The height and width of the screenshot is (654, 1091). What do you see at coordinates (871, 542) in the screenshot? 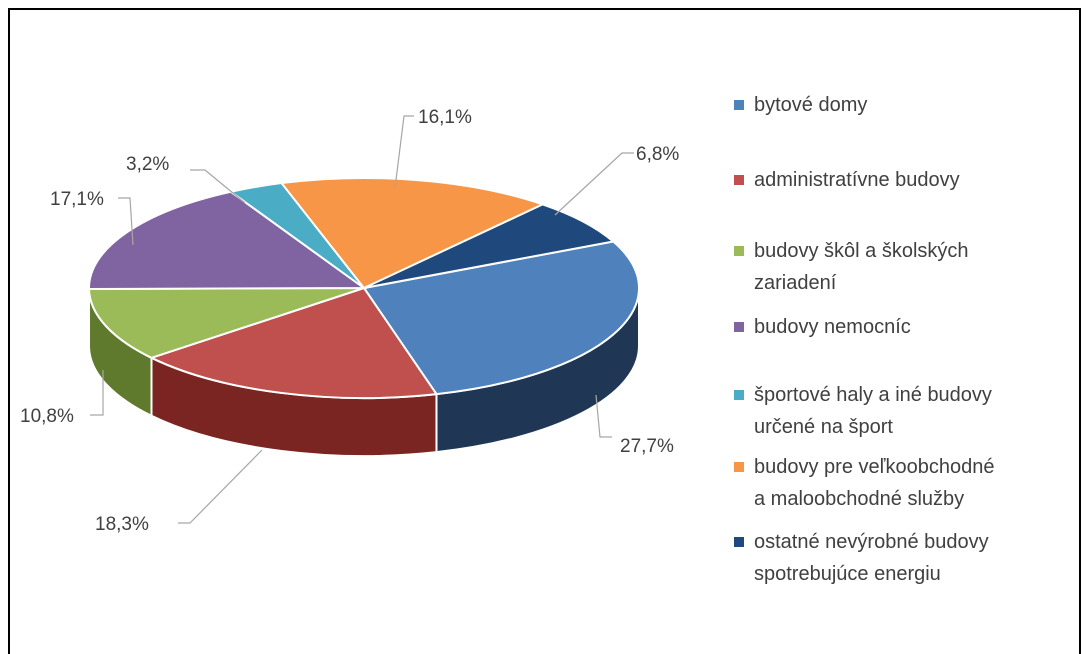
I see `legend-label-6-0: ostatné nevýrobné budovy` at bounding box center [871, 542].